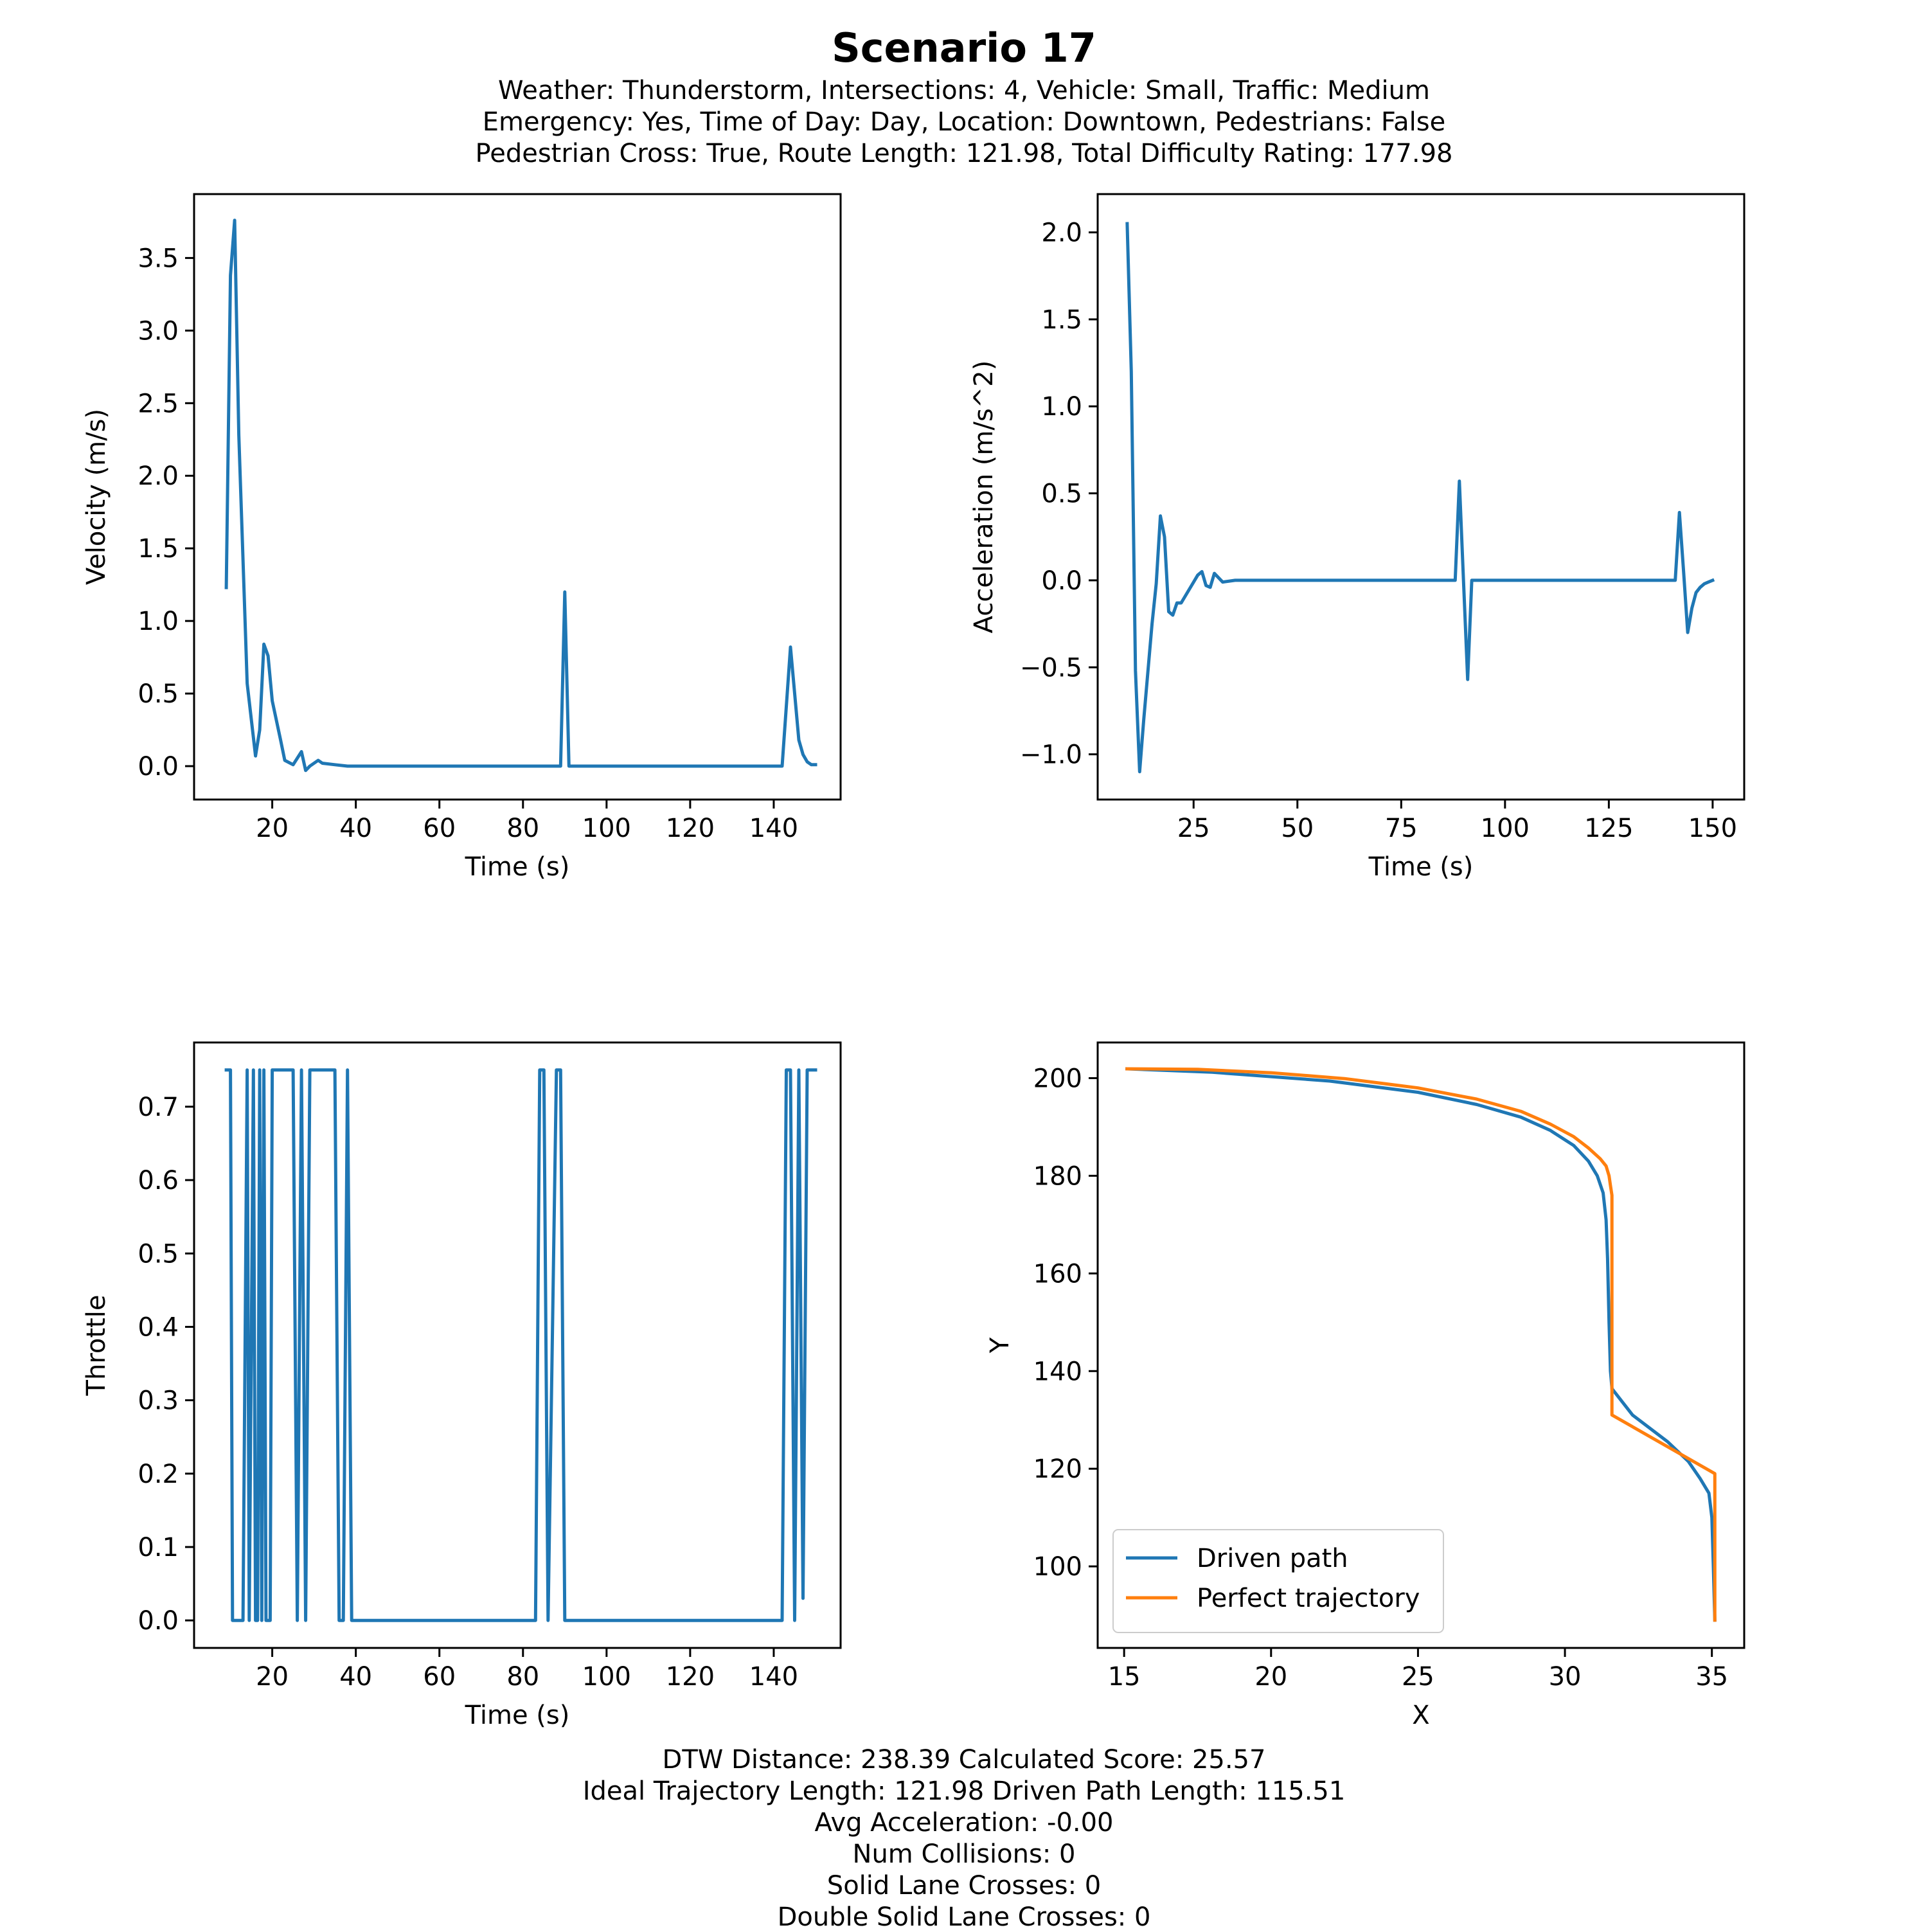  What do you see at coordinates (774, 828) in the screenshot?
I see `velocity-x-tick-label: 140` at bounding box center [774, 828].